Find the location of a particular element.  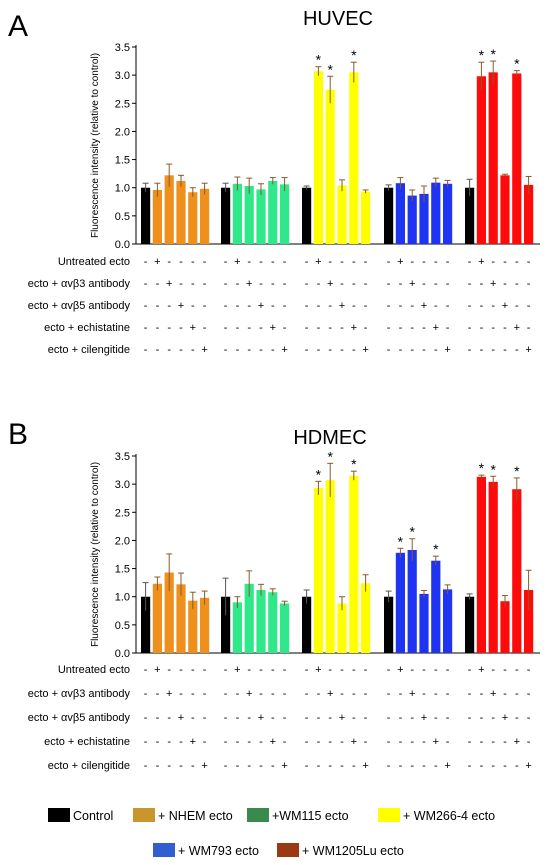

panel-title: HUVEC is located at coordinates (338, 19).